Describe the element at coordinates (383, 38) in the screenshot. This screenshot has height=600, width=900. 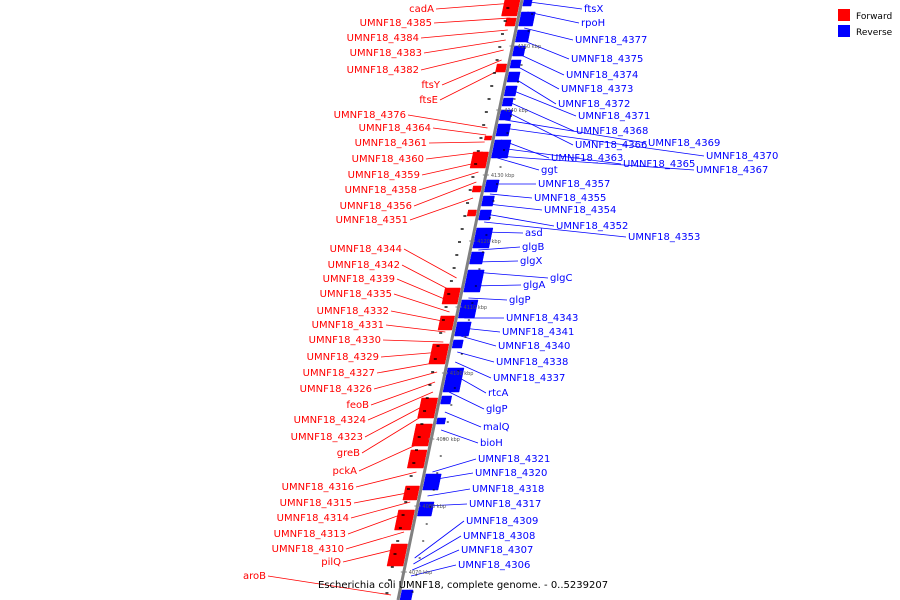
I see `gene-label: UMNF18_4384` at that location.